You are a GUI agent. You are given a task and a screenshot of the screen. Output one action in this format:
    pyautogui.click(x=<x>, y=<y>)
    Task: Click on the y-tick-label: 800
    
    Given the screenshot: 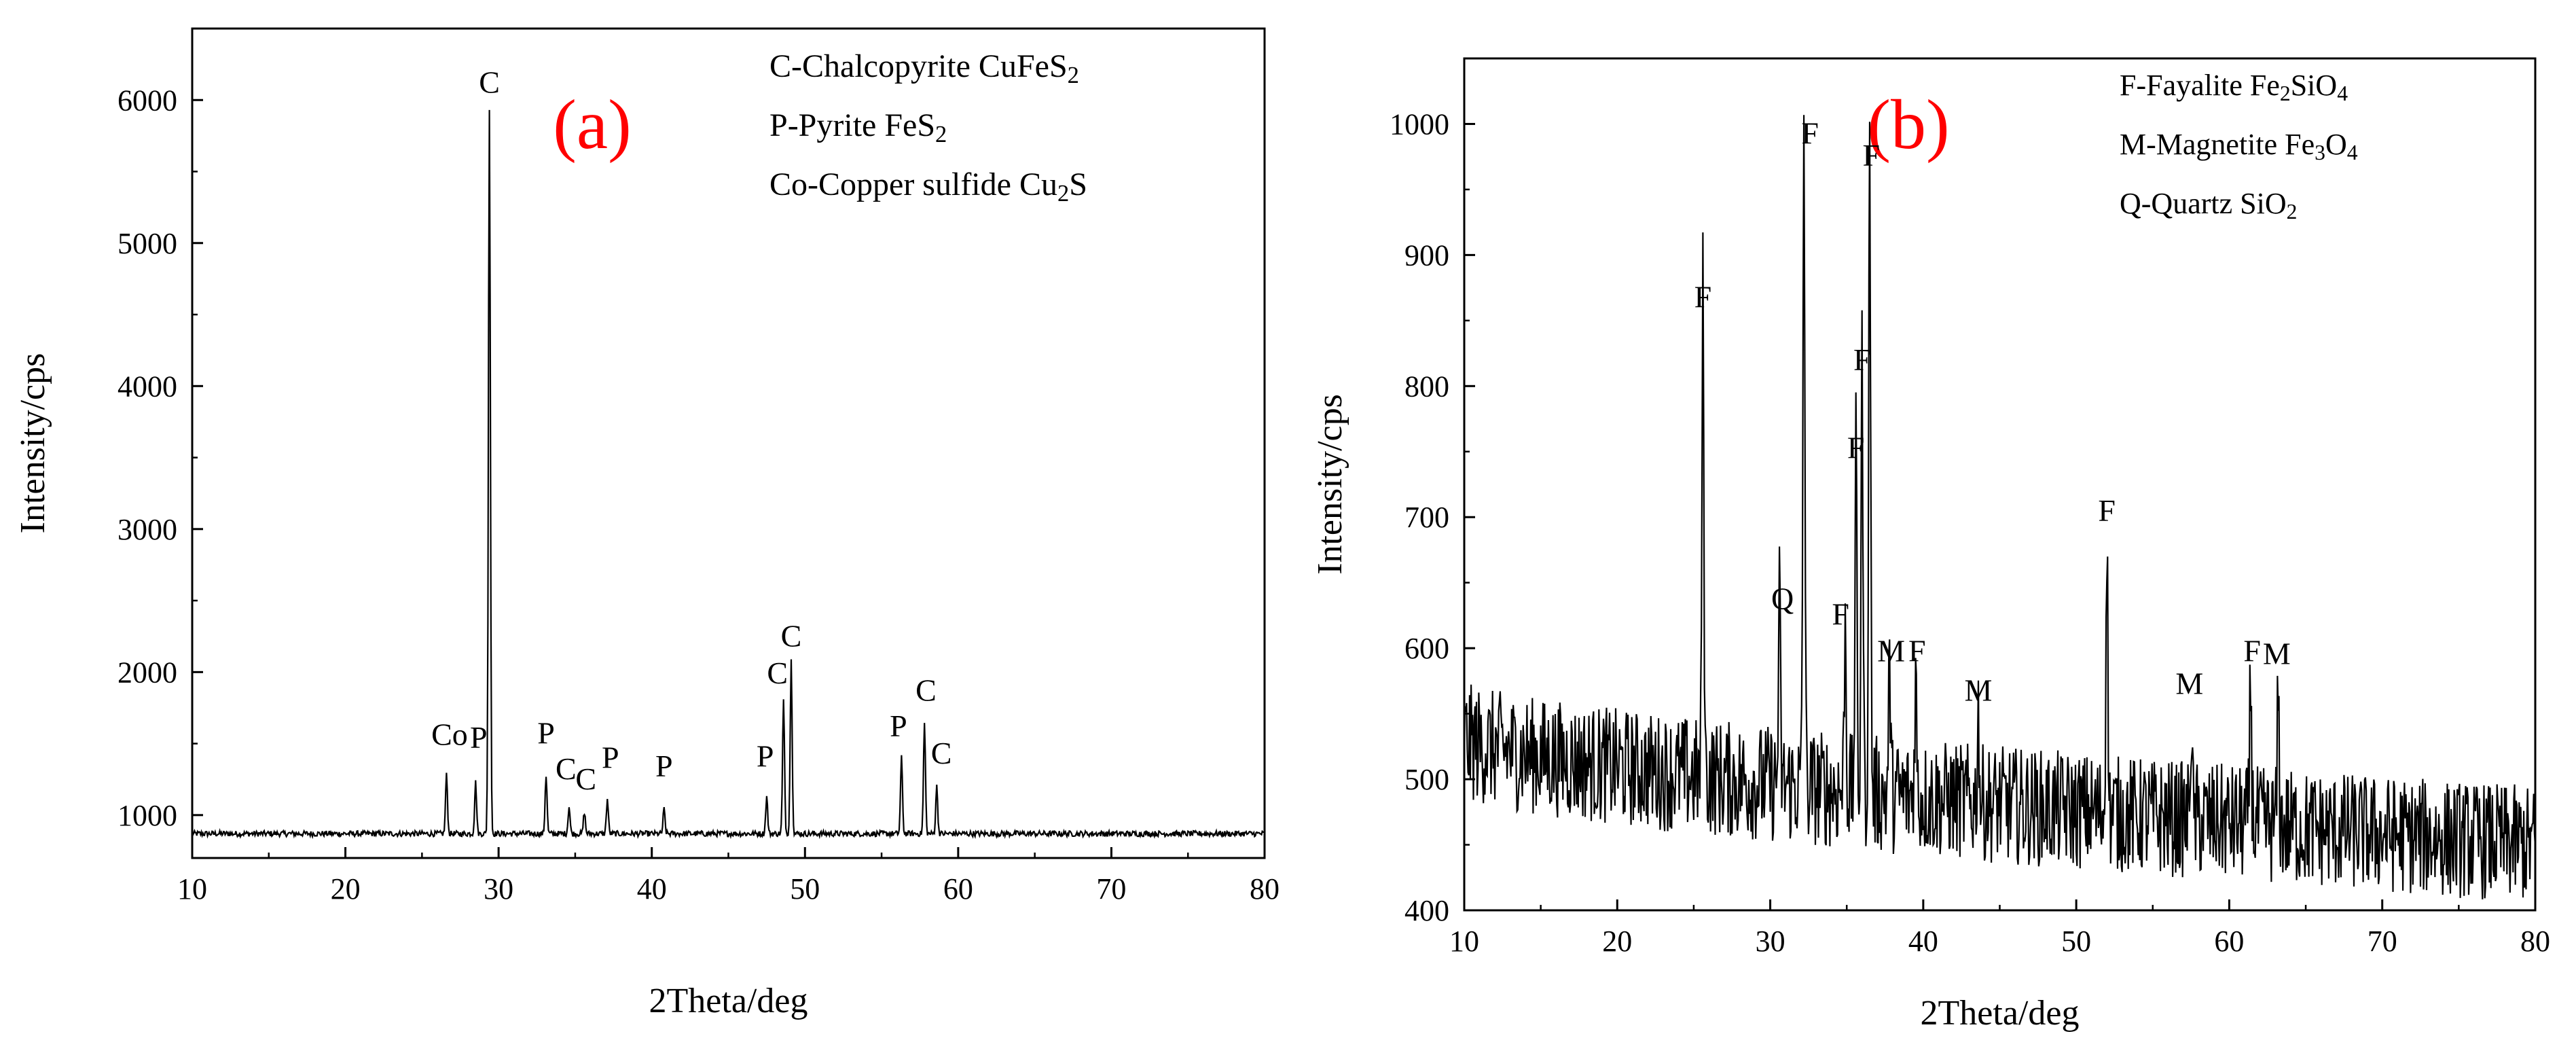 What is the action you would take?
    pyautogui.click(x=1426, y=386)
    